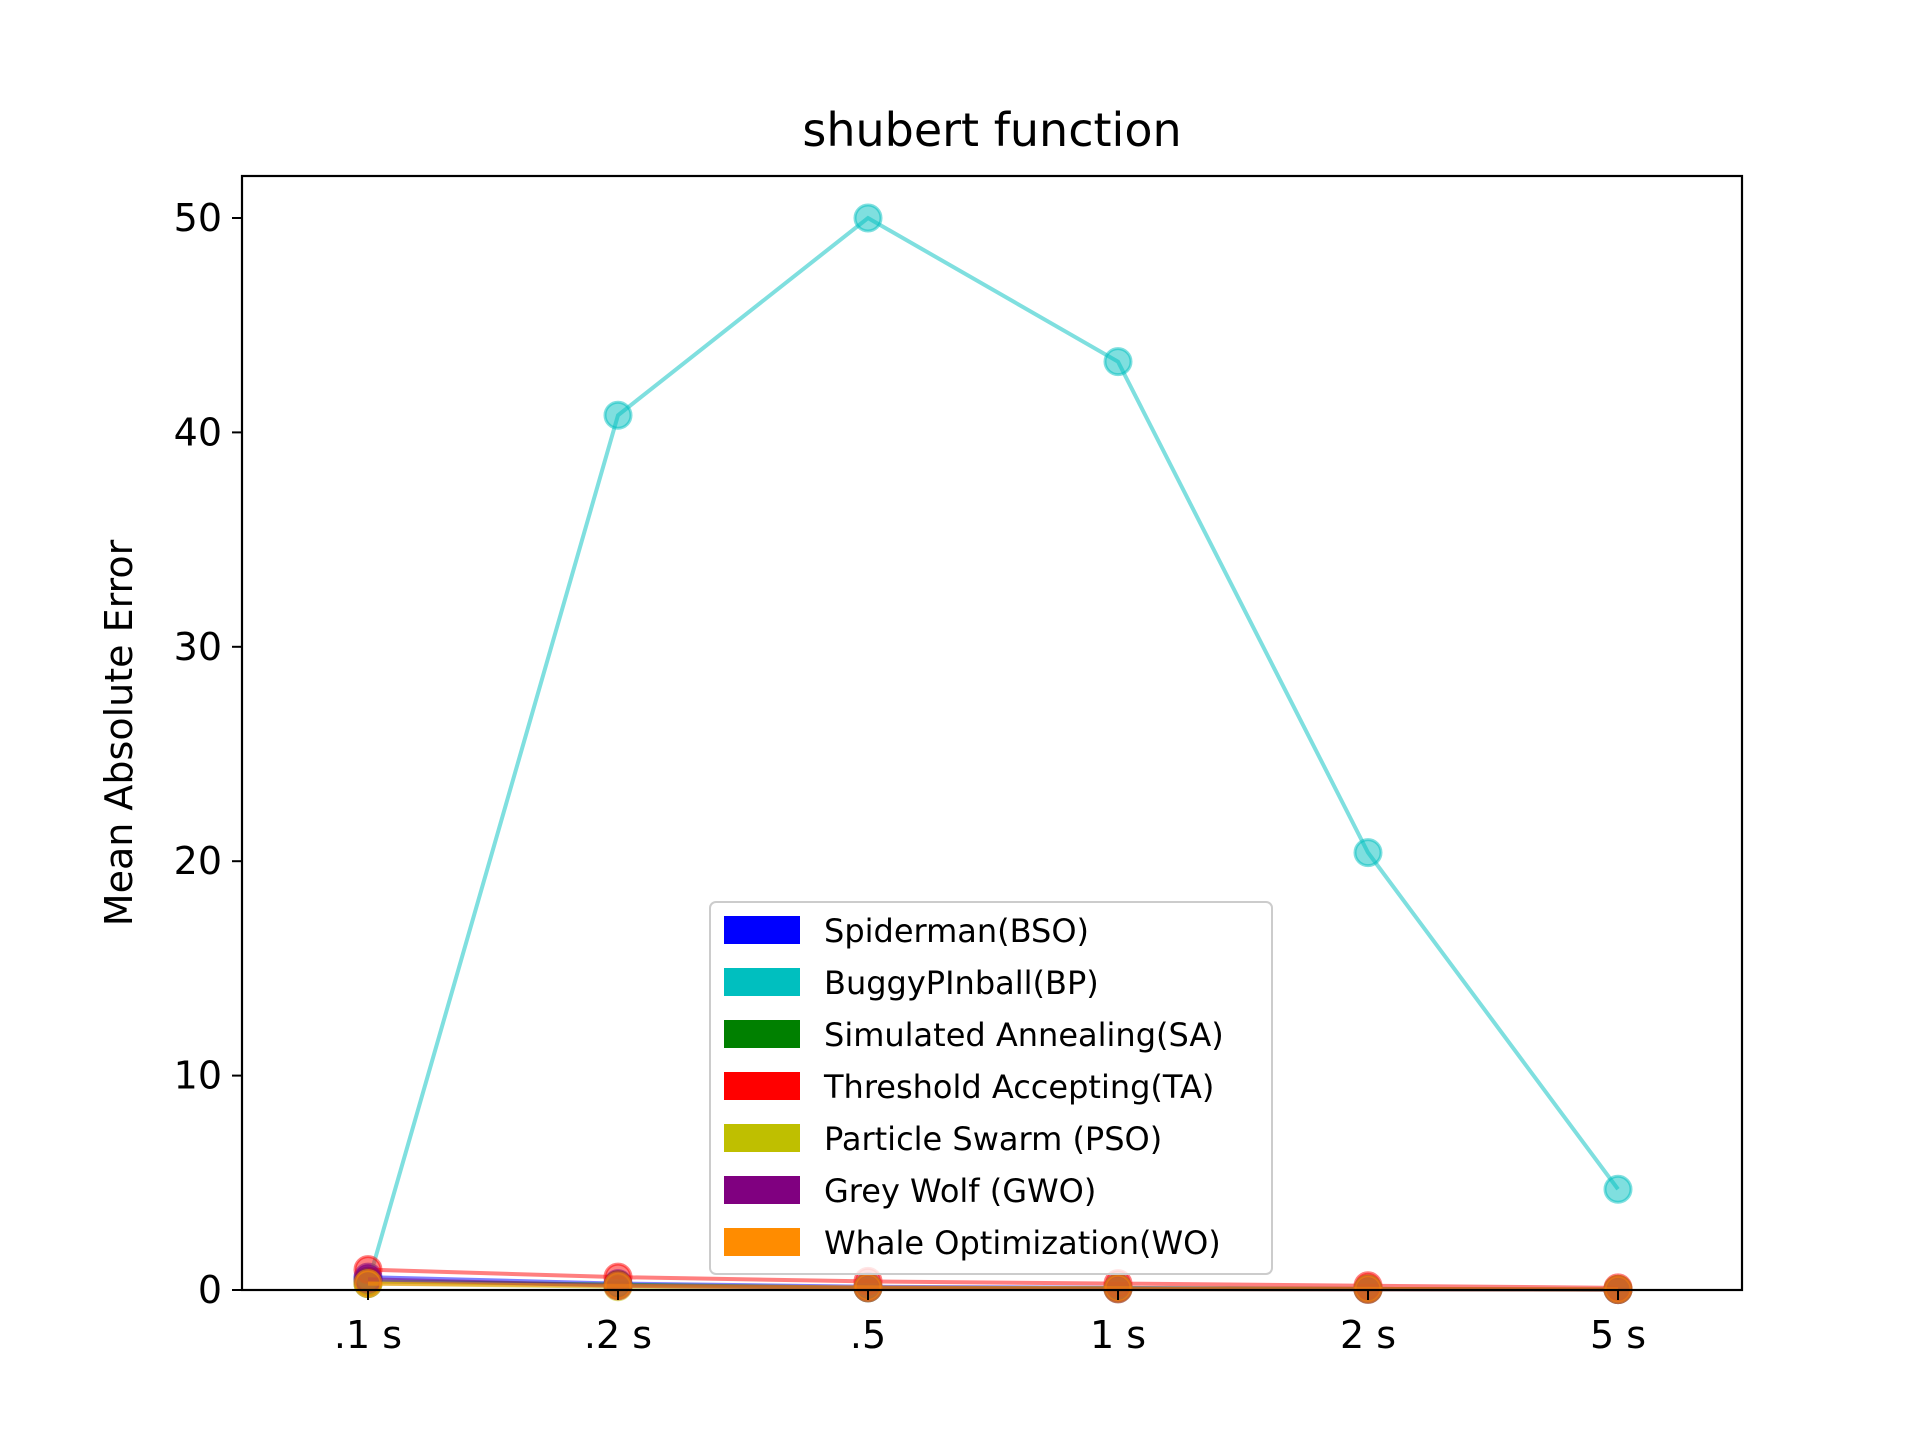 The image size is (1920, 1444). I want to click on x-tick-label: .2 s, so click(618, 1335).